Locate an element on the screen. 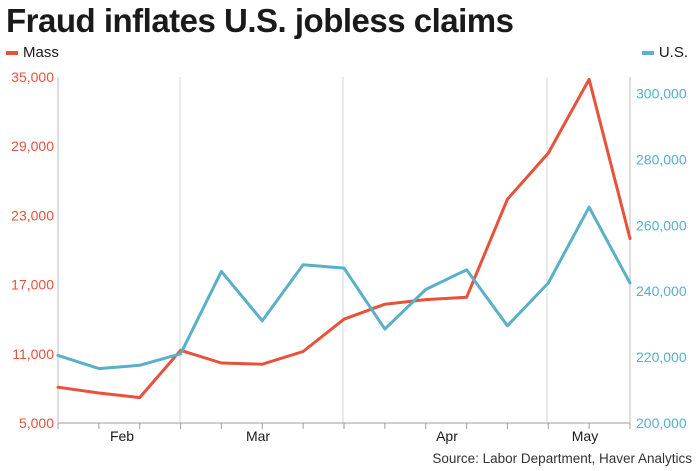  left-tick-label-0: 5,000 is located at coordinates (36, 423).